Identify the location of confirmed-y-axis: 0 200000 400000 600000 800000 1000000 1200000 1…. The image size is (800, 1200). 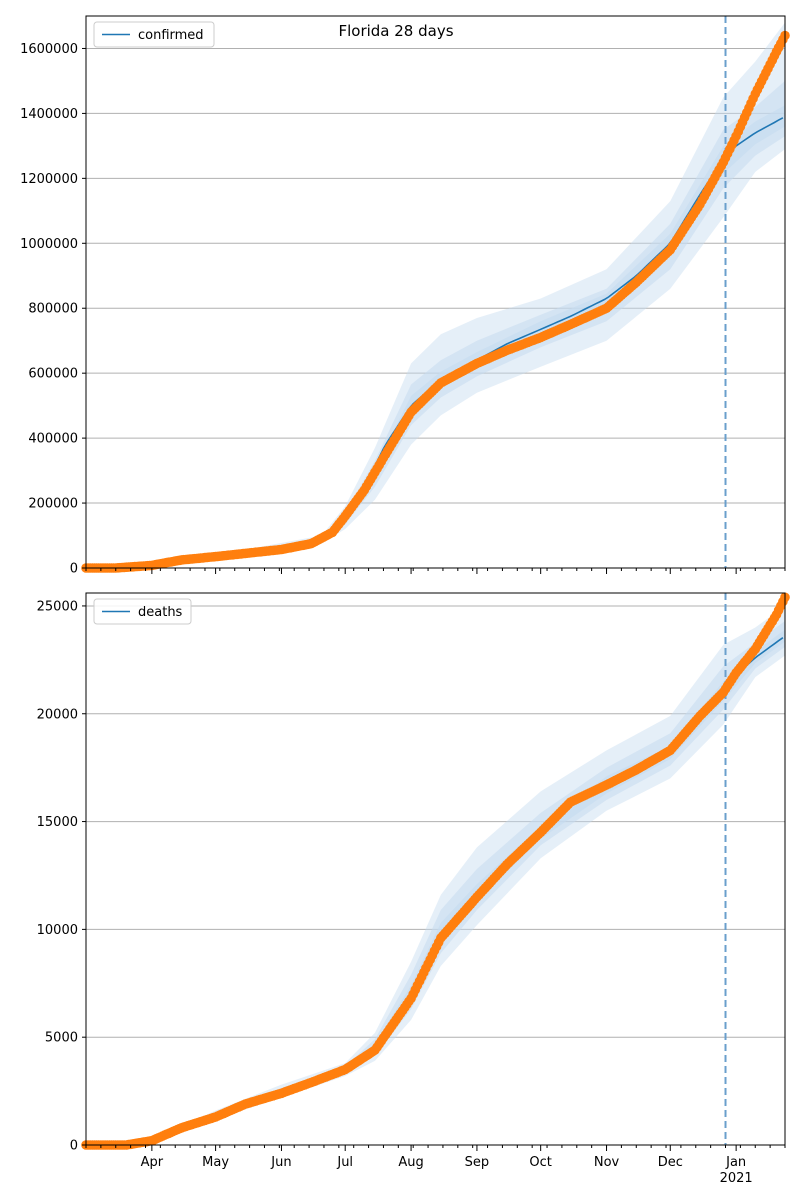
(53, 309).